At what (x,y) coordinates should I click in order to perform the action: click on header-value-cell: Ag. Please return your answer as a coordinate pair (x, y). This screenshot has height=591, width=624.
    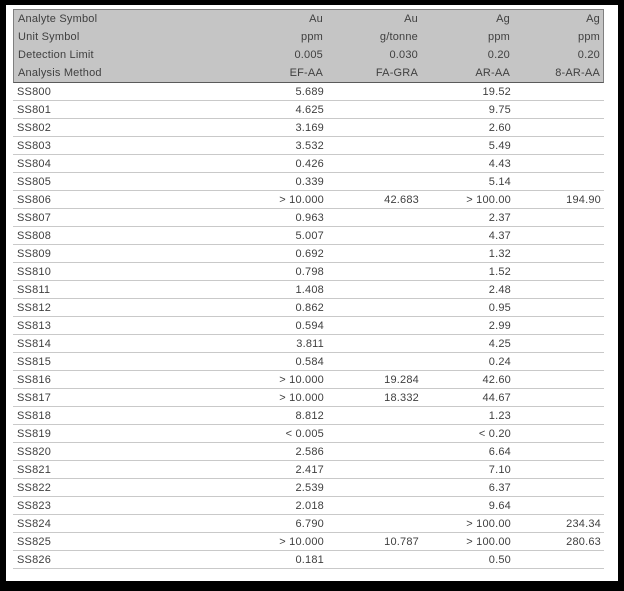
    Looking at the image, I should click on (593, 19).